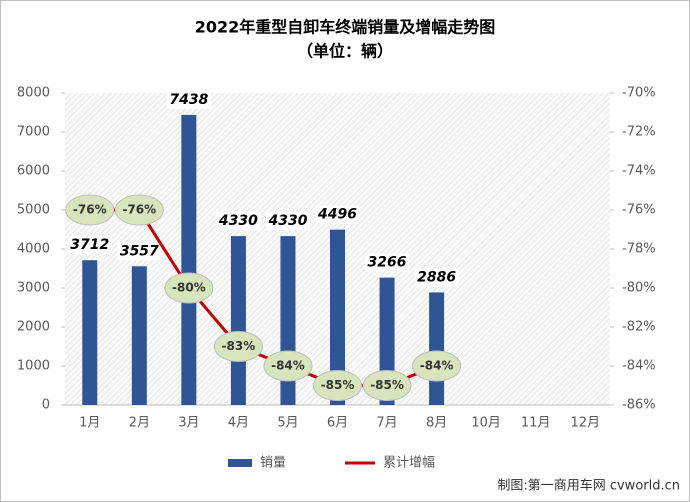 The height and width of the screenshot is (502, 690). I want to click on x-tick-label: 10月, so click(486, 423).